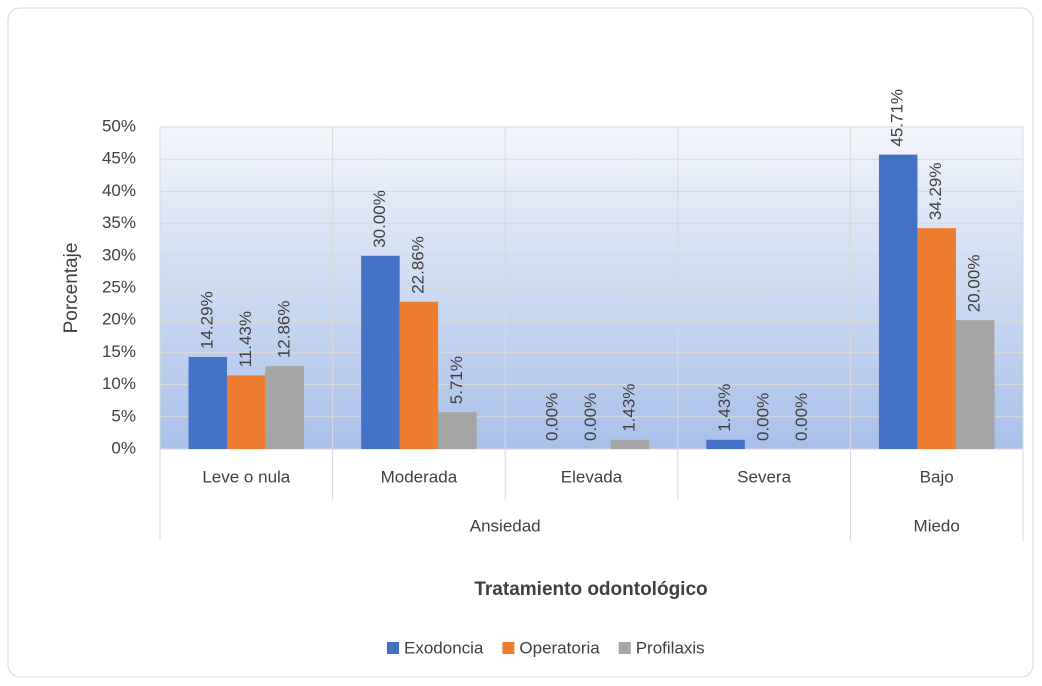 This screenshot has height=686, width=1042. Describe the element at coordinates (123, 415) in the screenshot. I see `y-tick-label: 5%` at that location.